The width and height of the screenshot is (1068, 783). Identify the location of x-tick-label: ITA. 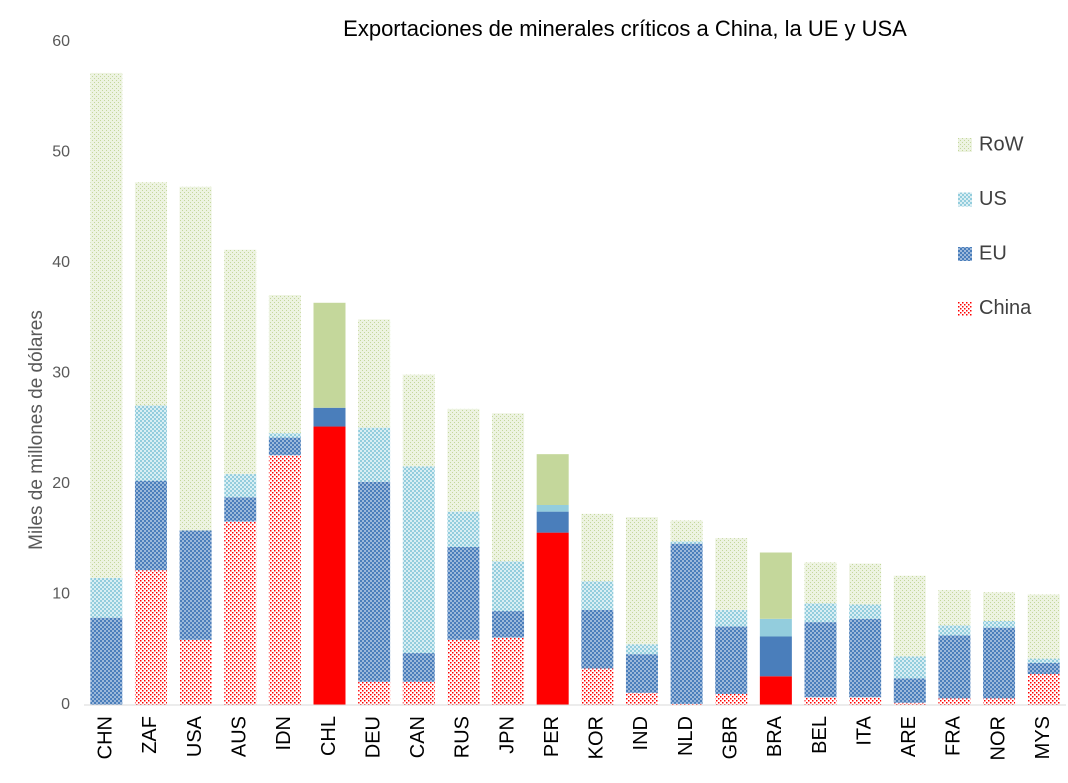
(864, 730).